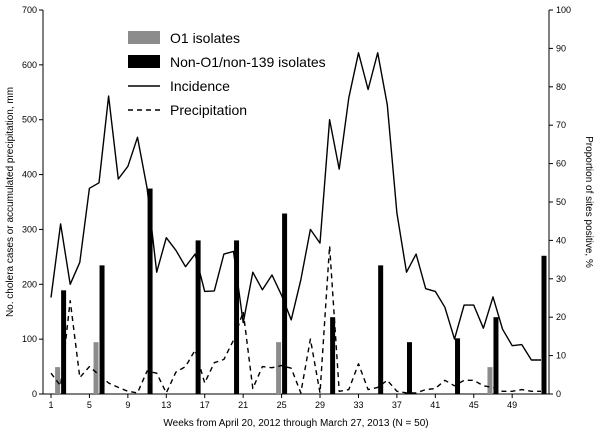 This screenshot has width=600, height=436. Describe the element at coordinates (397, 405) in the screenshot. I see `x-tick-label: 37` at that location.